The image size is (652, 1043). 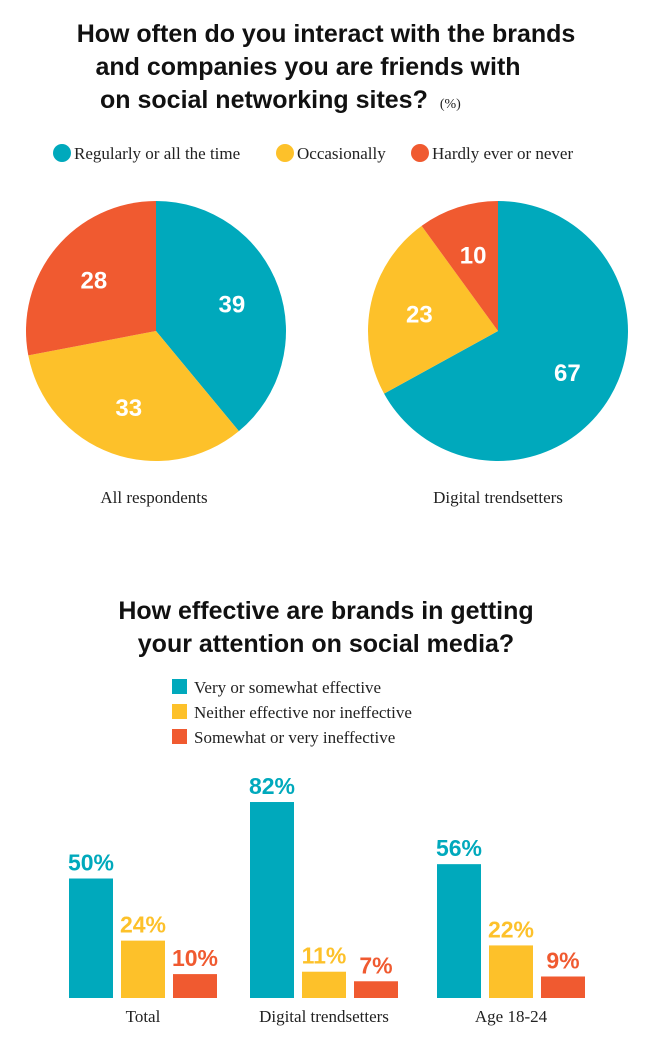 What do you see at coordinates (341, 153) in the screenshot?
I see `legend-label: Occasionally` at bounding box center [341, 153].